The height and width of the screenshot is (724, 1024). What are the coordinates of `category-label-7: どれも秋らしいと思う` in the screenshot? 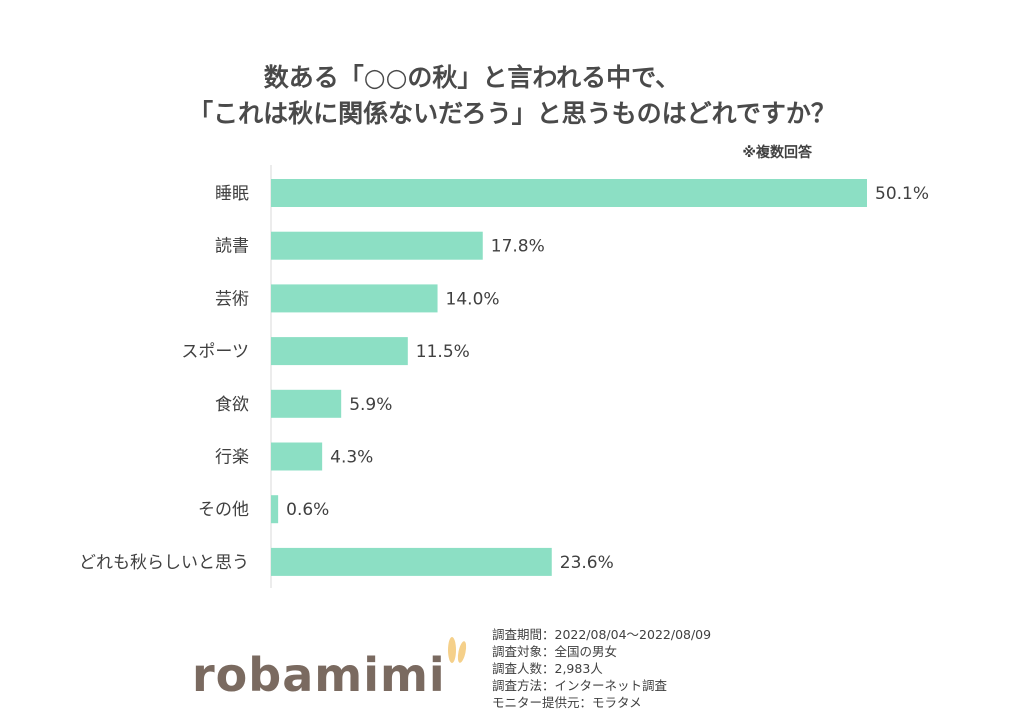 It's located at (164, 563).